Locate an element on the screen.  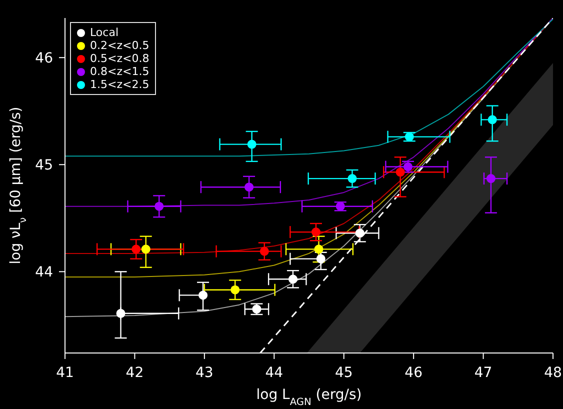
legend-label: Local is located at coordinates (104, 32).